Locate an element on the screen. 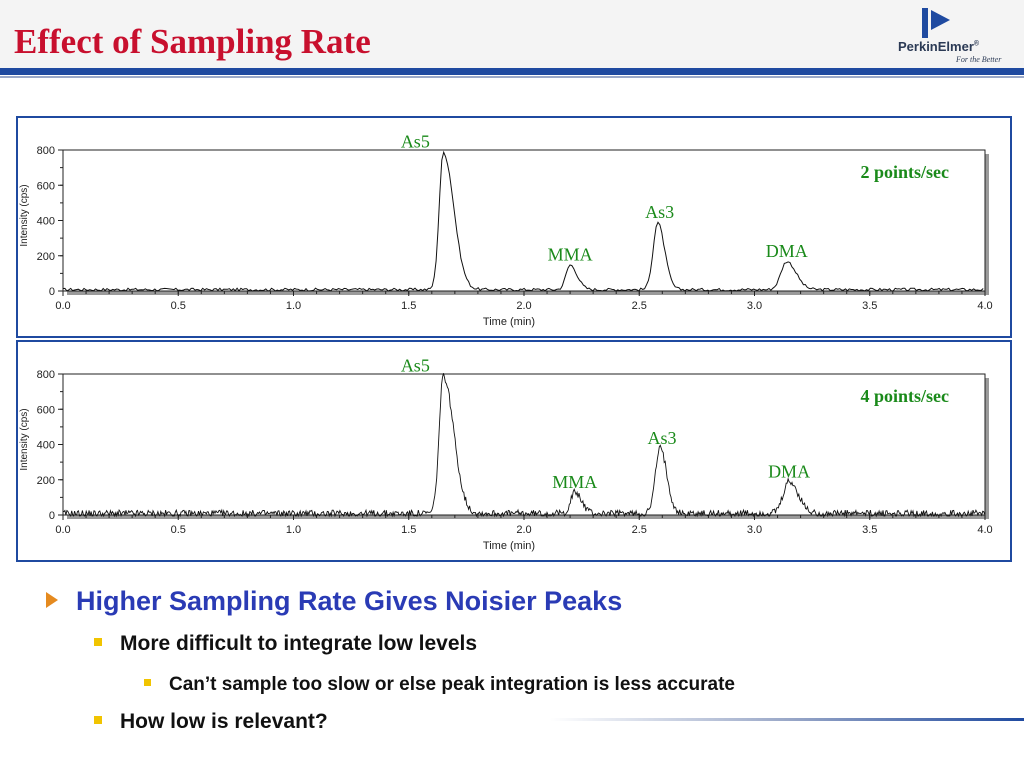 This screenshot has width=1024, height=768. title-rule is located at coordinates (512, 71).